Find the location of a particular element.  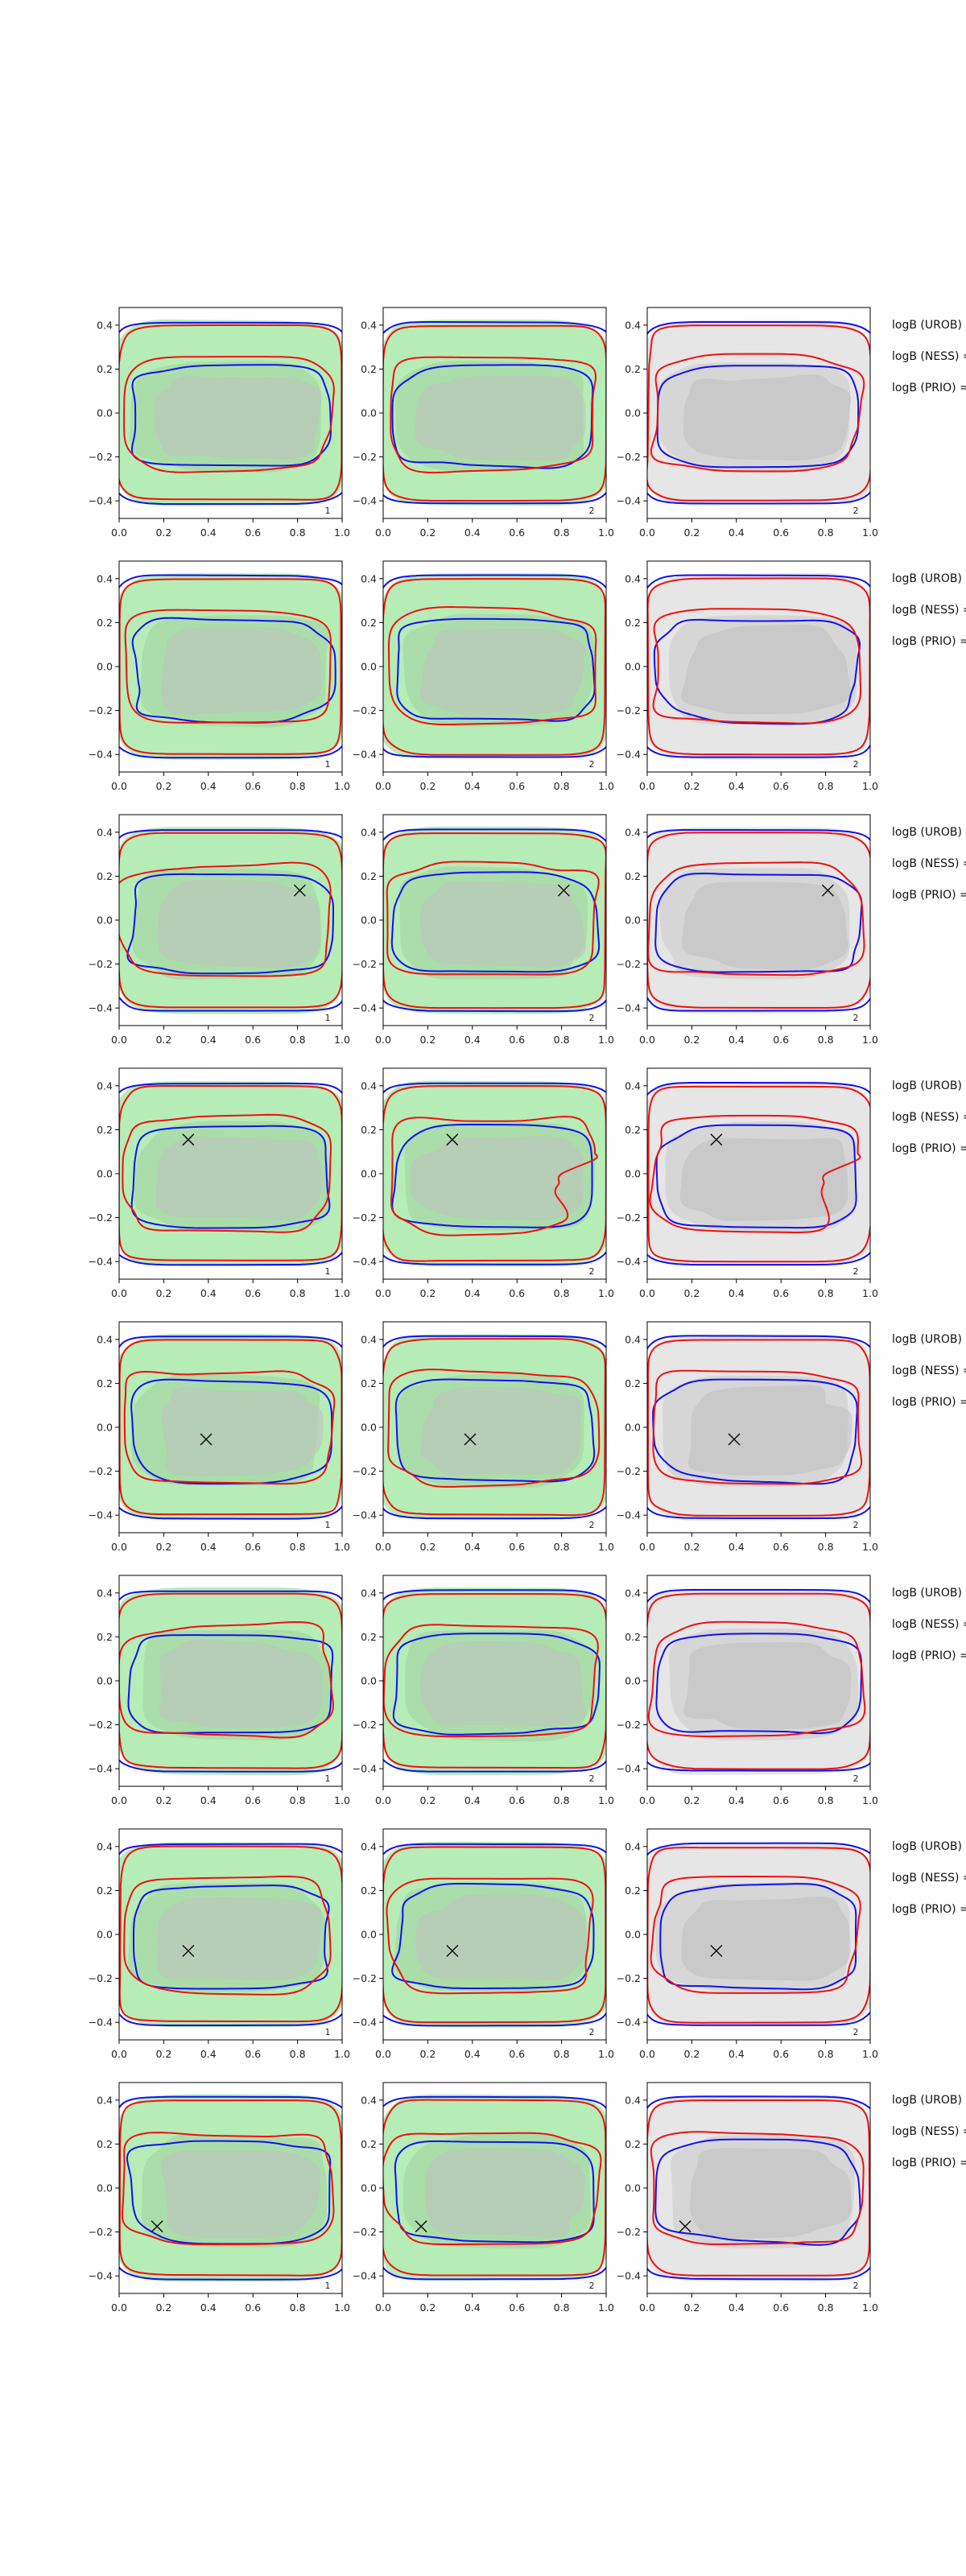

subplot-r6-c2: 0.0 0.2 0.4 0.6 0.8 1.0 −0.4 −0.2 0.0 0.2 0.4 2 is located at coordinates (483, 1690).